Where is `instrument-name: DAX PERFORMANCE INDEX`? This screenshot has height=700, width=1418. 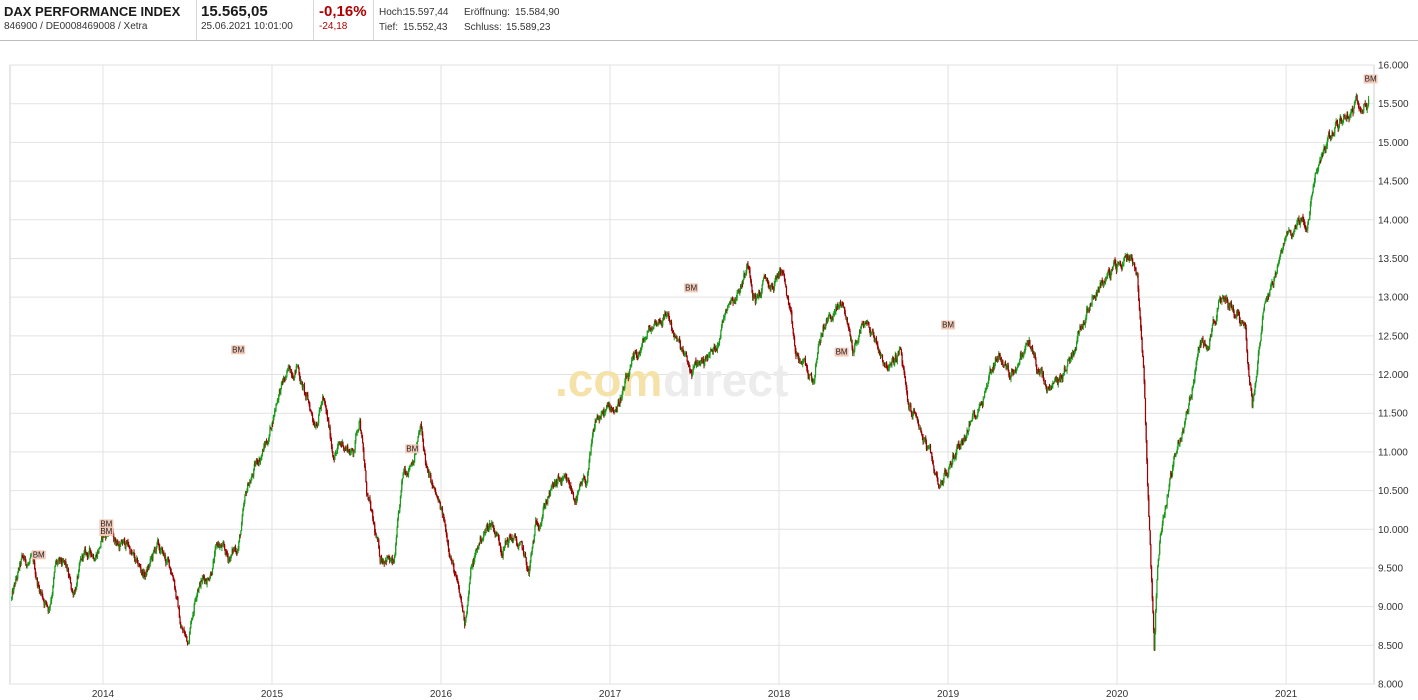
instrument-name: DAX PERFORMANCE INDEX is located at coordinates (92, 11).